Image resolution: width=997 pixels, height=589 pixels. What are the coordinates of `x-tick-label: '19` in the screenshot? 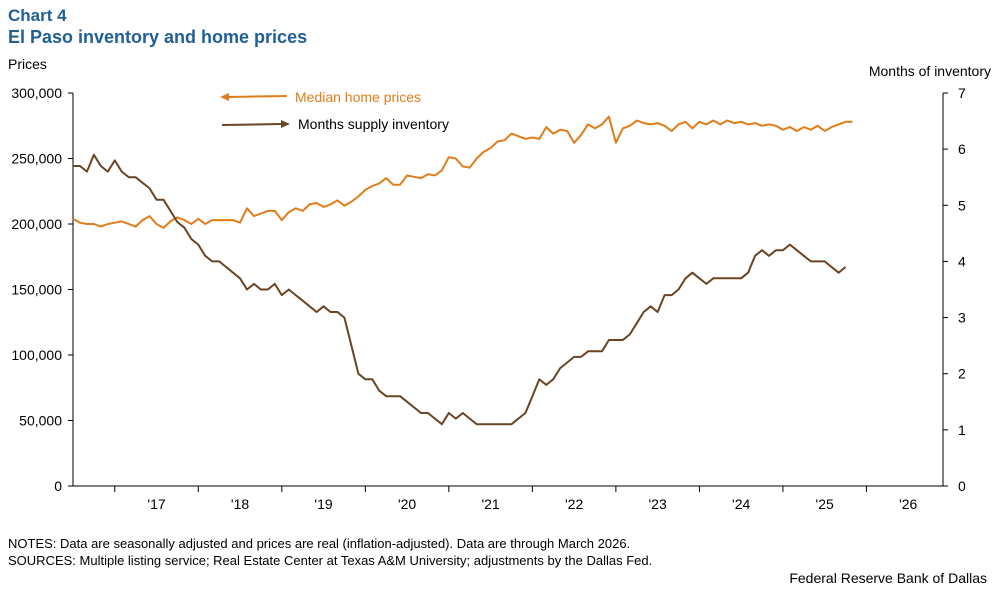 It's located at (323, 504).